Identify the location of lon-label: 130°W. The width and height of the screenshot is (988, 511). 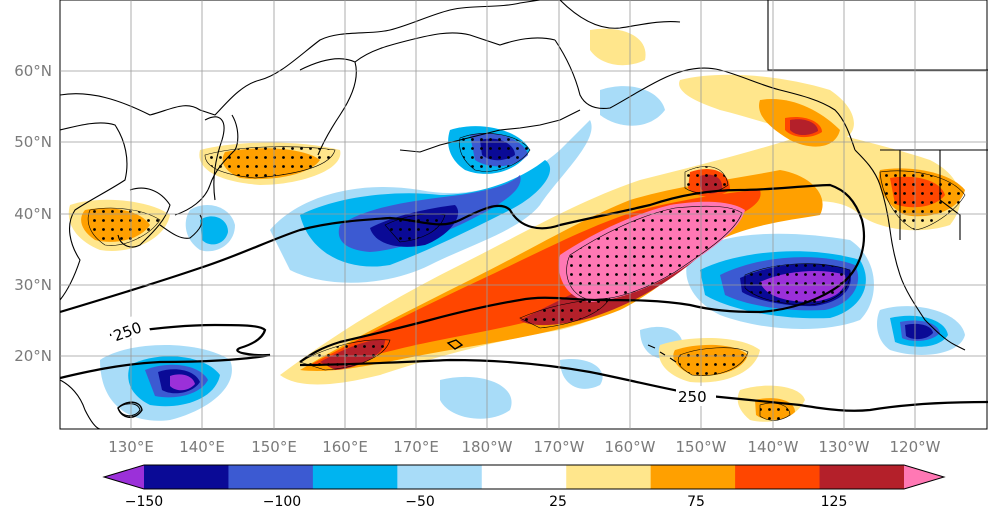
(844, 447).